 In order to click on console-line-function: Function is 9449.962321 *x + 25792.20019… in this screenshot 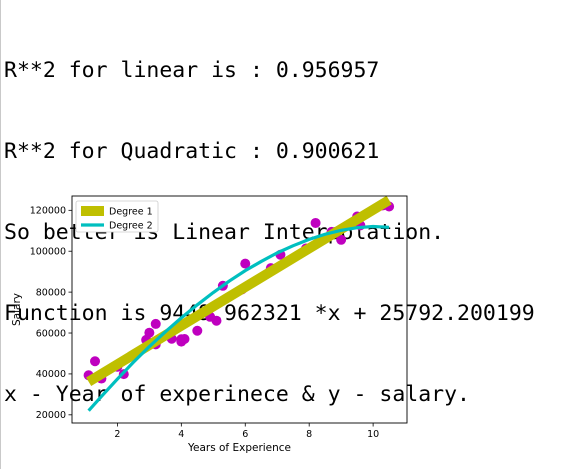, I will do `click(269, 313)`.